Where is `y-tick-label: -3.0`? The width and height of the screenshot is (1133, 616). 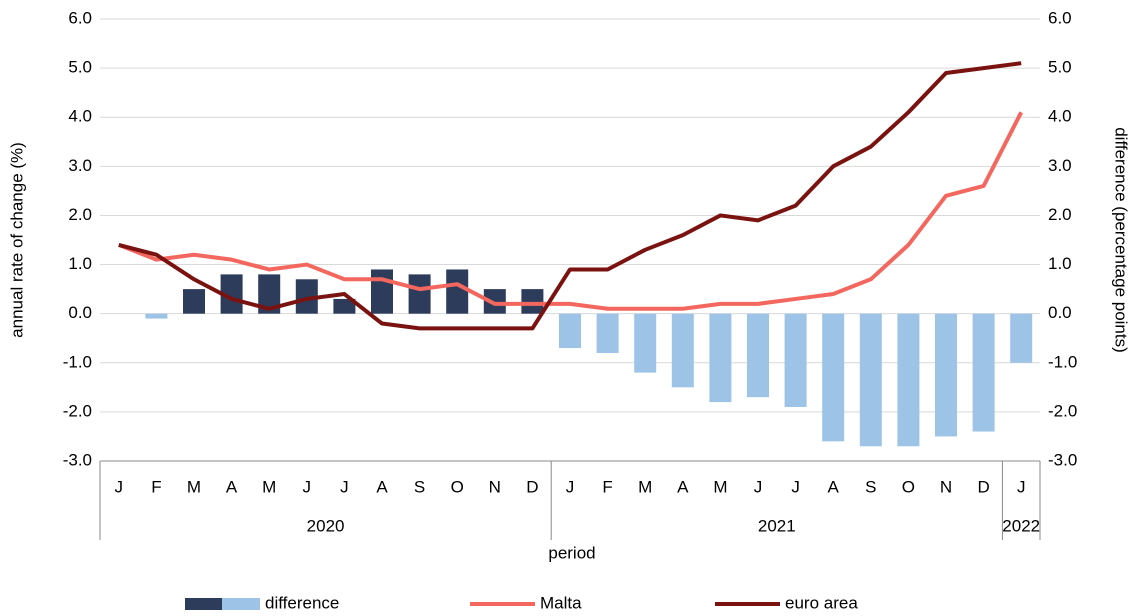
y-tick-label: -3.0 is located at coordinates (77, 459).